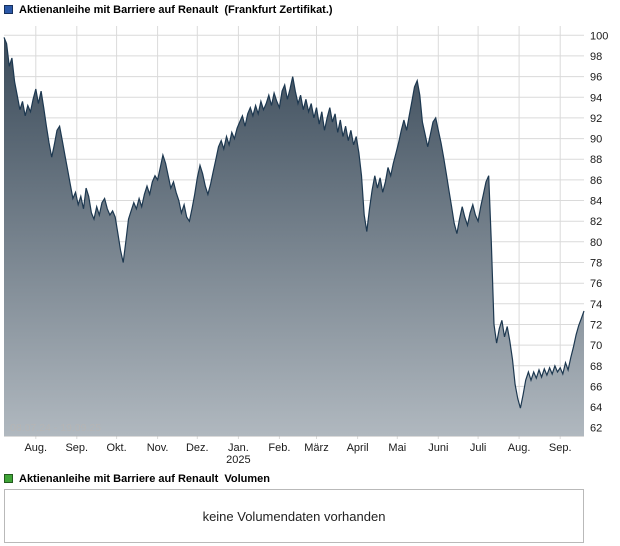 The height and width of the screenshot is (546, 620). Describe the element at coordinates (596, 264) in the screenshot. I see `svg-text: 78` at that location.